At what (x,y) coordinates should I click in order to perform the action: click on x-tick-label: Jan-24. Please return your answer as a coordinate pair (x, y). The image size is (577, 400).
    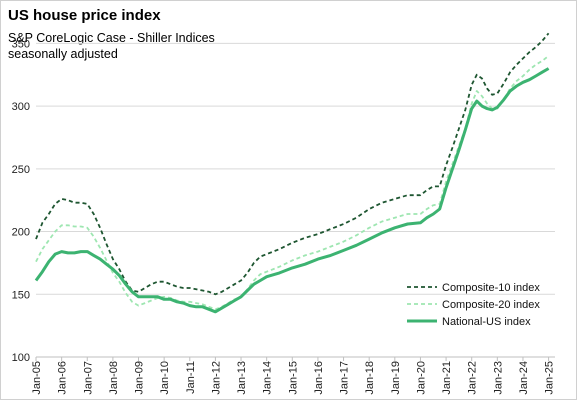
    Looking at the image, I should click on (524, 378).